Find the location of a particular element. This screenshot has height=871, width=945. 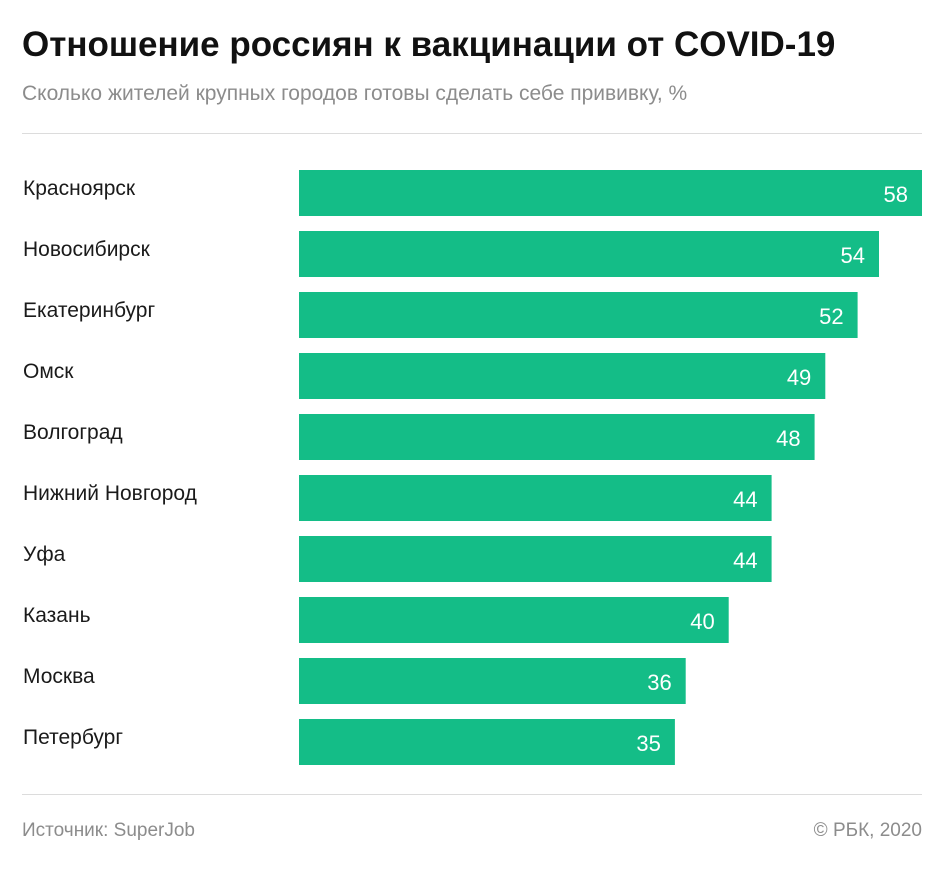

category-label: Красноярск is located at coordinates (79, 188).